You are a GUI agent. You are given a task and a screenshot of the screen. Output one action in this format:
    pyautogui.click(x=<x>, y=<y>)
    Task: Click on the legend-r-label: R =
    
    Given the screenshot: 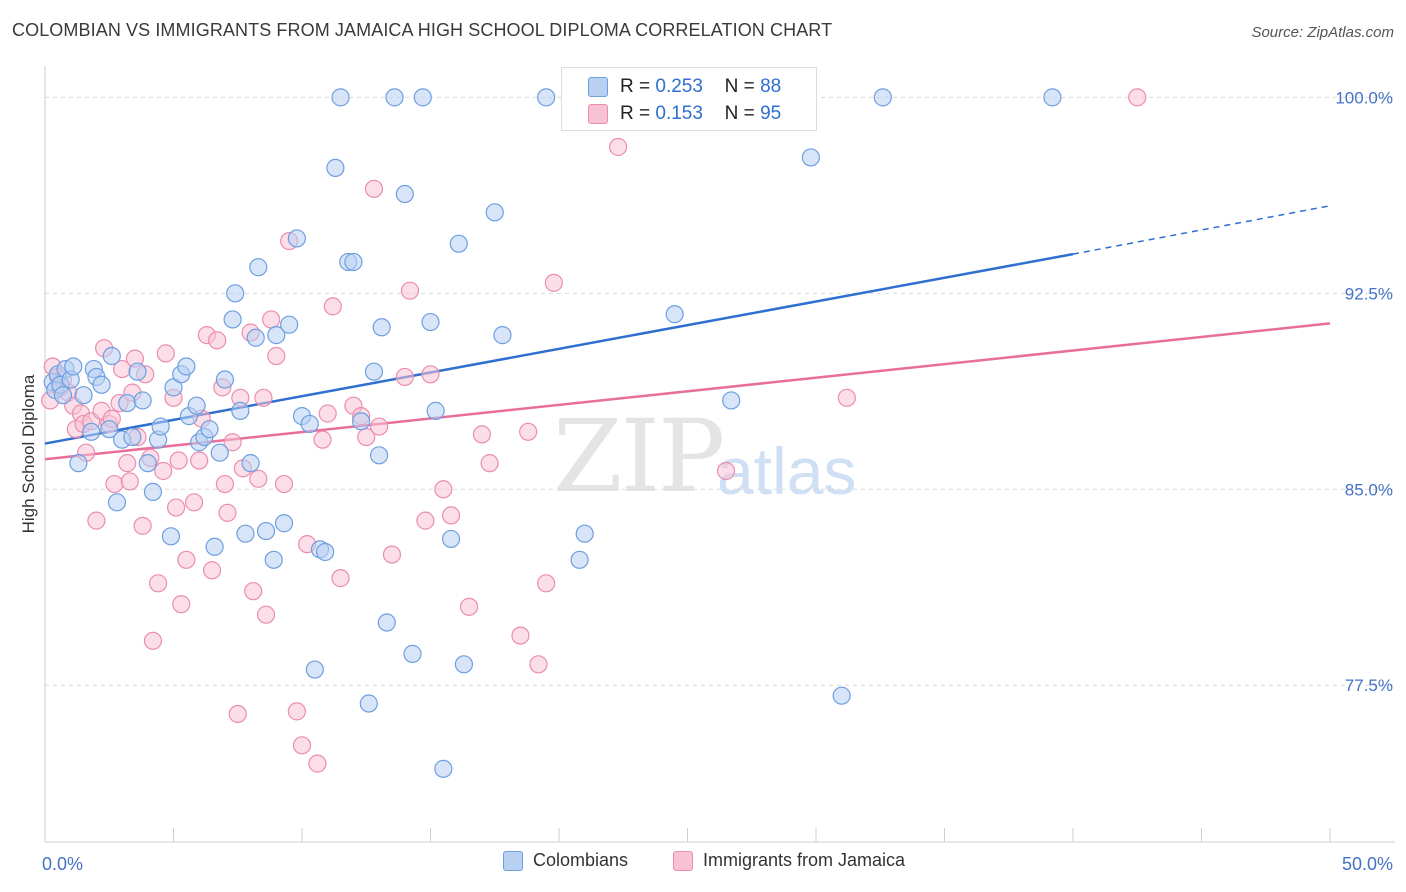 What is the action you would take?
    pyautogui.click(x=635, y=86)
    